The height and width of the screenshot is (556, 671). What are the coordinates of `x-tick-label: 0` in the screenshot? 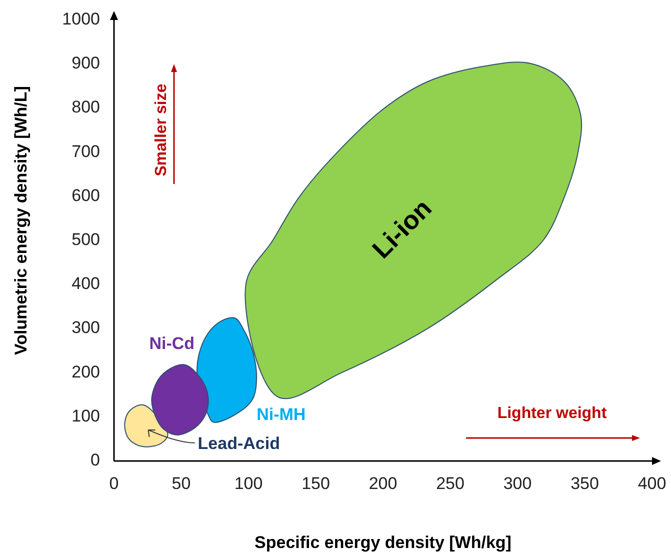 It's located at (114, 483).